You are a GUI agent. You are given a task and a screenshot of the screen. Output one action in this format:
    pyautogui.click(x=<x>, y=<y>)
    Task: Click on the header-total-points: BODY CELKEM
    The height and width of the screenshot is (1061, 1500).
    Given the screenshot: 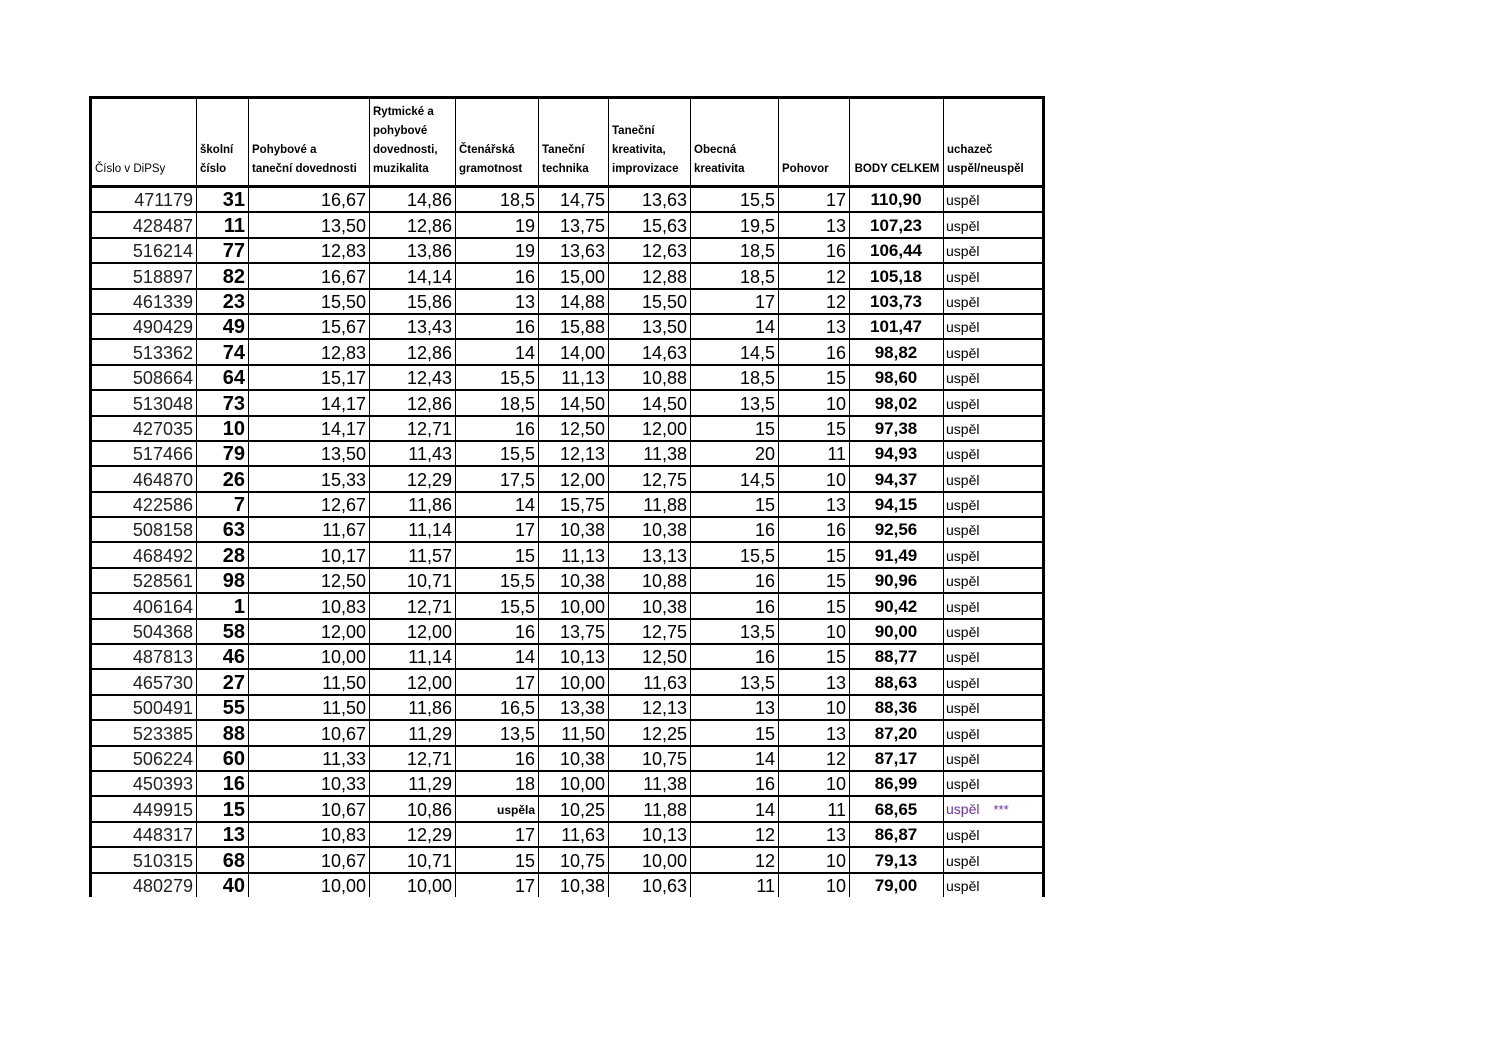 What is the action you would take?
    pyautogui.click(x=896, y=142)
    